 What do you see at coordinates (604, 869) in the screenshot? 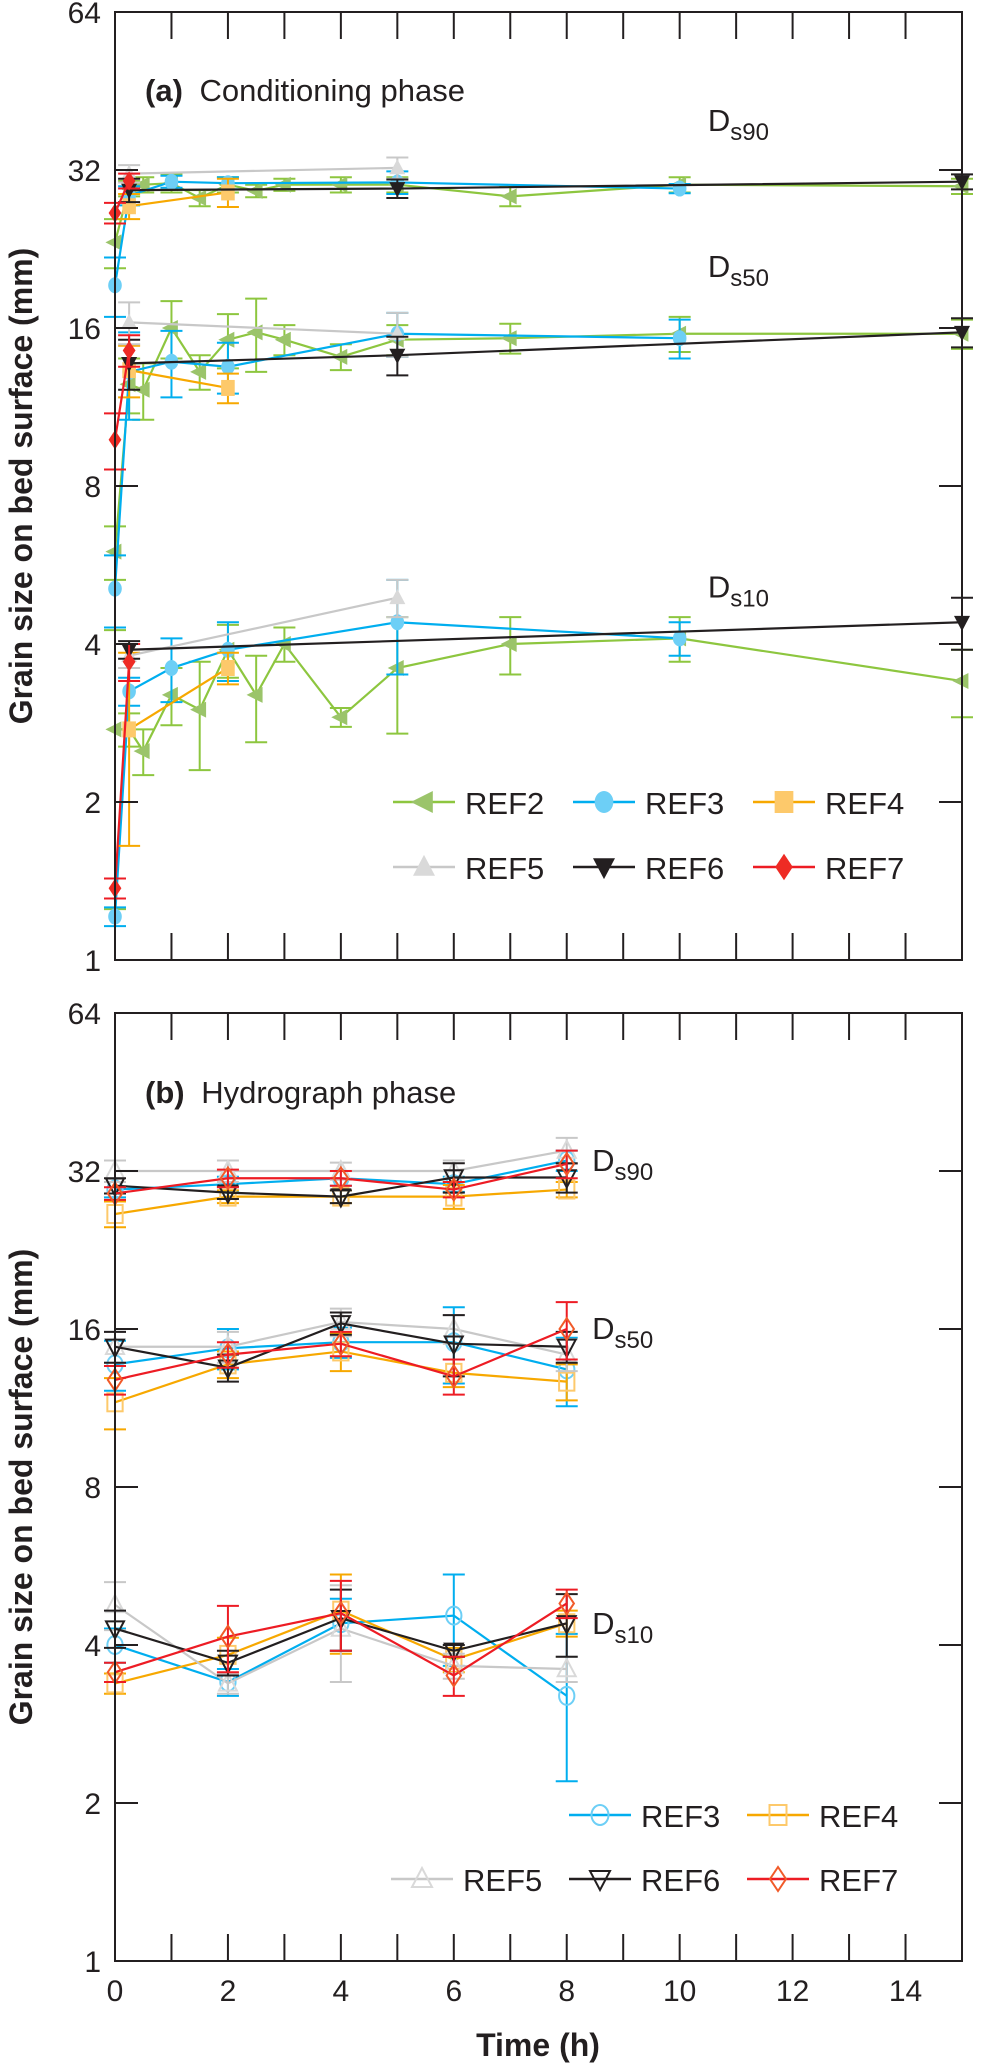
I see `legend-marker-triangle-down-icon` at bounding box center [604, 869].